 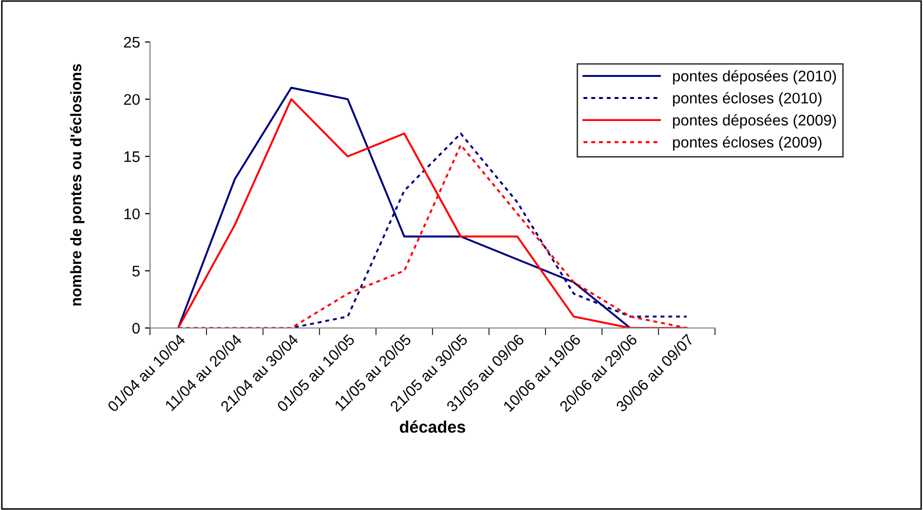 What do you see at coordinates (754, 121) in the screenshot?
I see `legend-label: pontes déposées (2009)` at bounding box center [754, 121].